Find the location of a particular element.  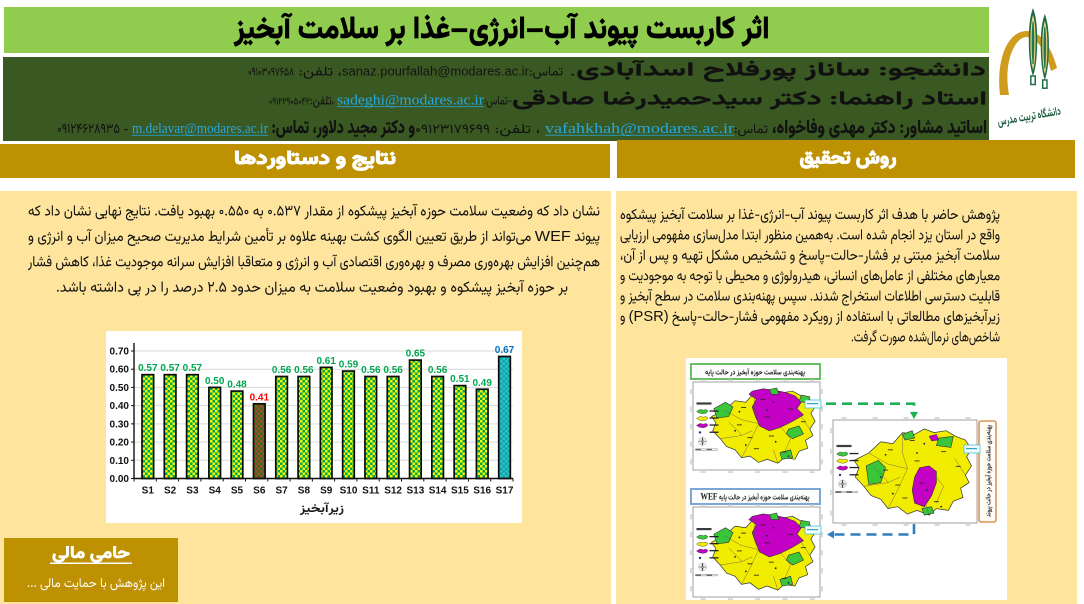

svg-text: S7 is located at coordinates (281, 491).